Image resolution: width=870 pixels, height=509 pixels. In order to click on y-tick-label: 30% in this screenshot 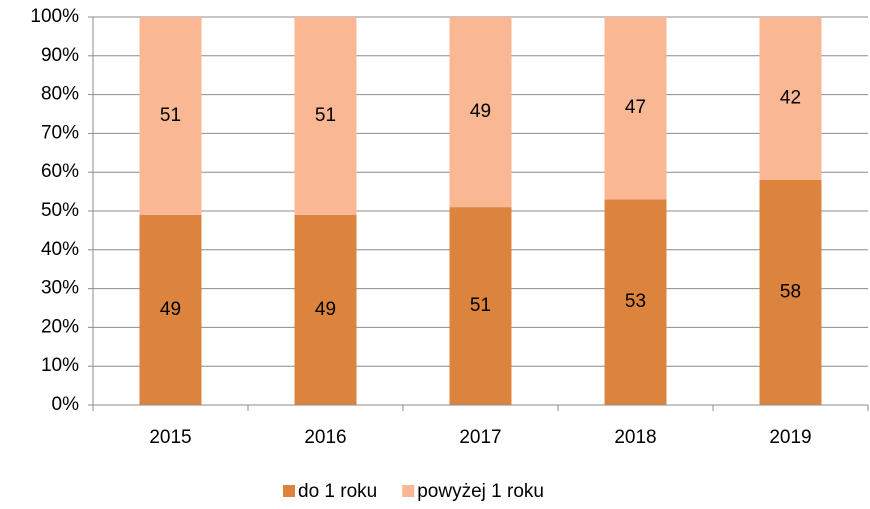, I will do `click(60, 288)`.